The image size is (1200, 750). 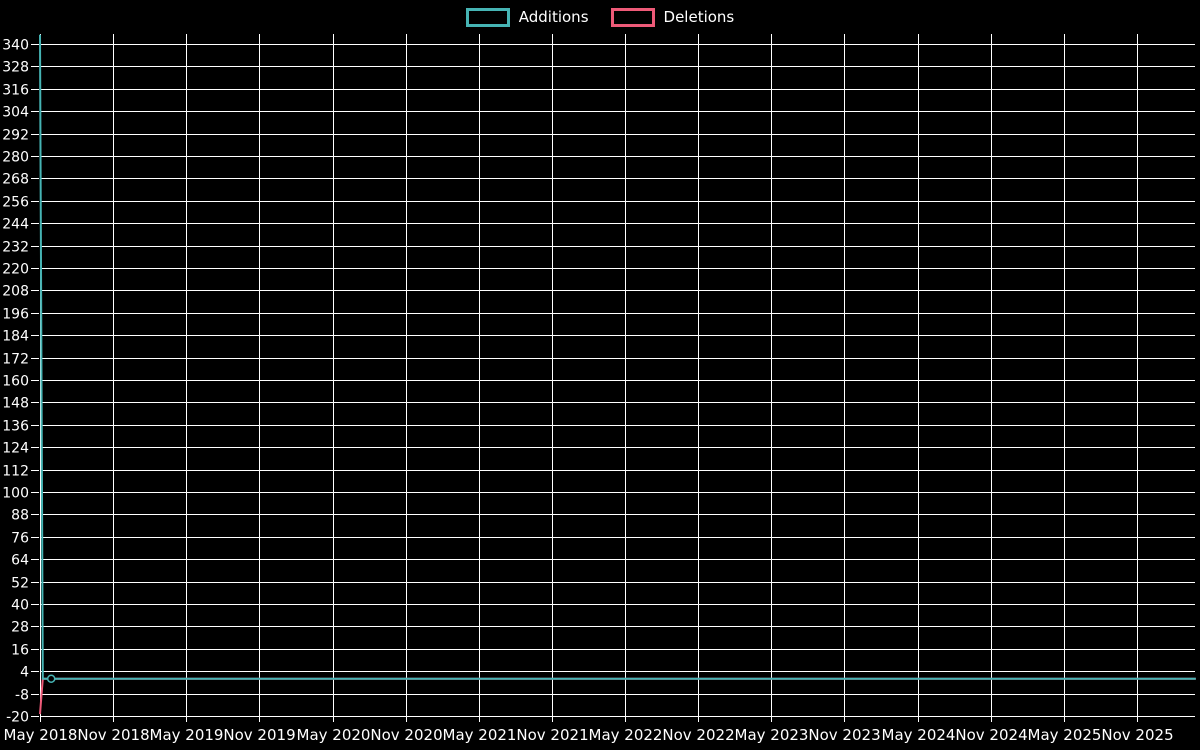 I want to click on y-tick-label: 148, so click(x=15, y=404).